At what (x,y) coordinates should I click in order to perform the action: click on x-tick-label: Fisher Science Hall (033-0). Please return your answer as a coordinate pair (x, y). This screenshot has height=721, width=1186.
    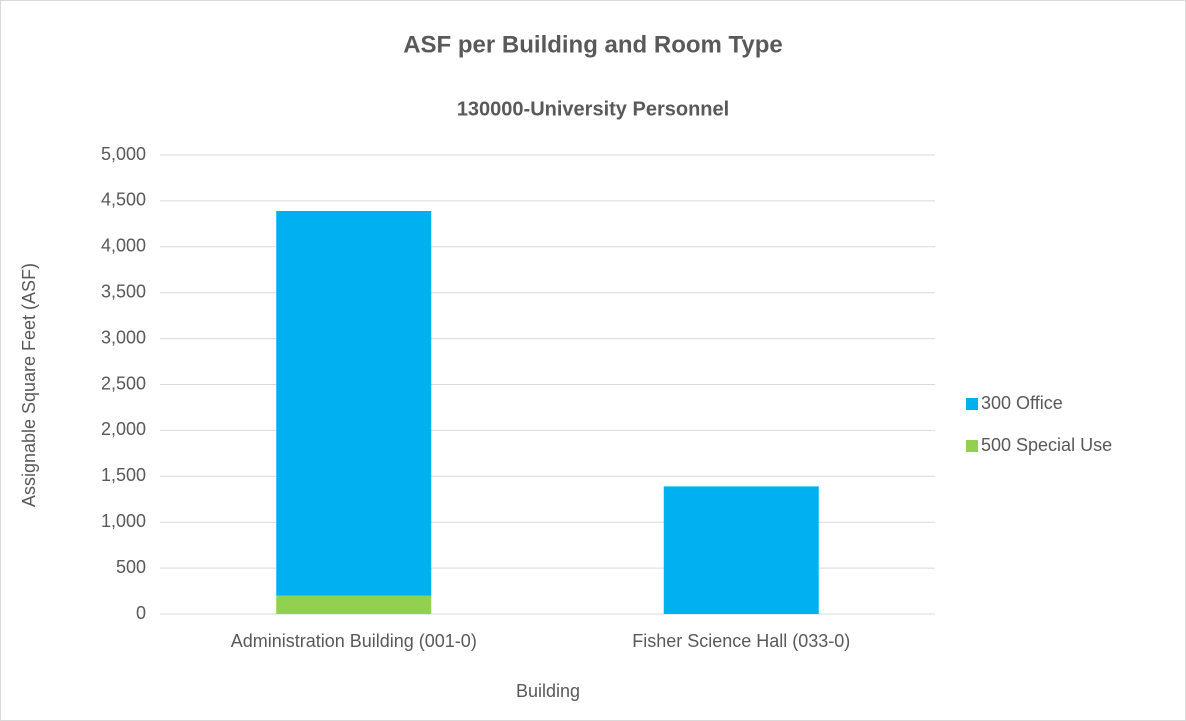
    Looking at the image, I should click on (741, 641).